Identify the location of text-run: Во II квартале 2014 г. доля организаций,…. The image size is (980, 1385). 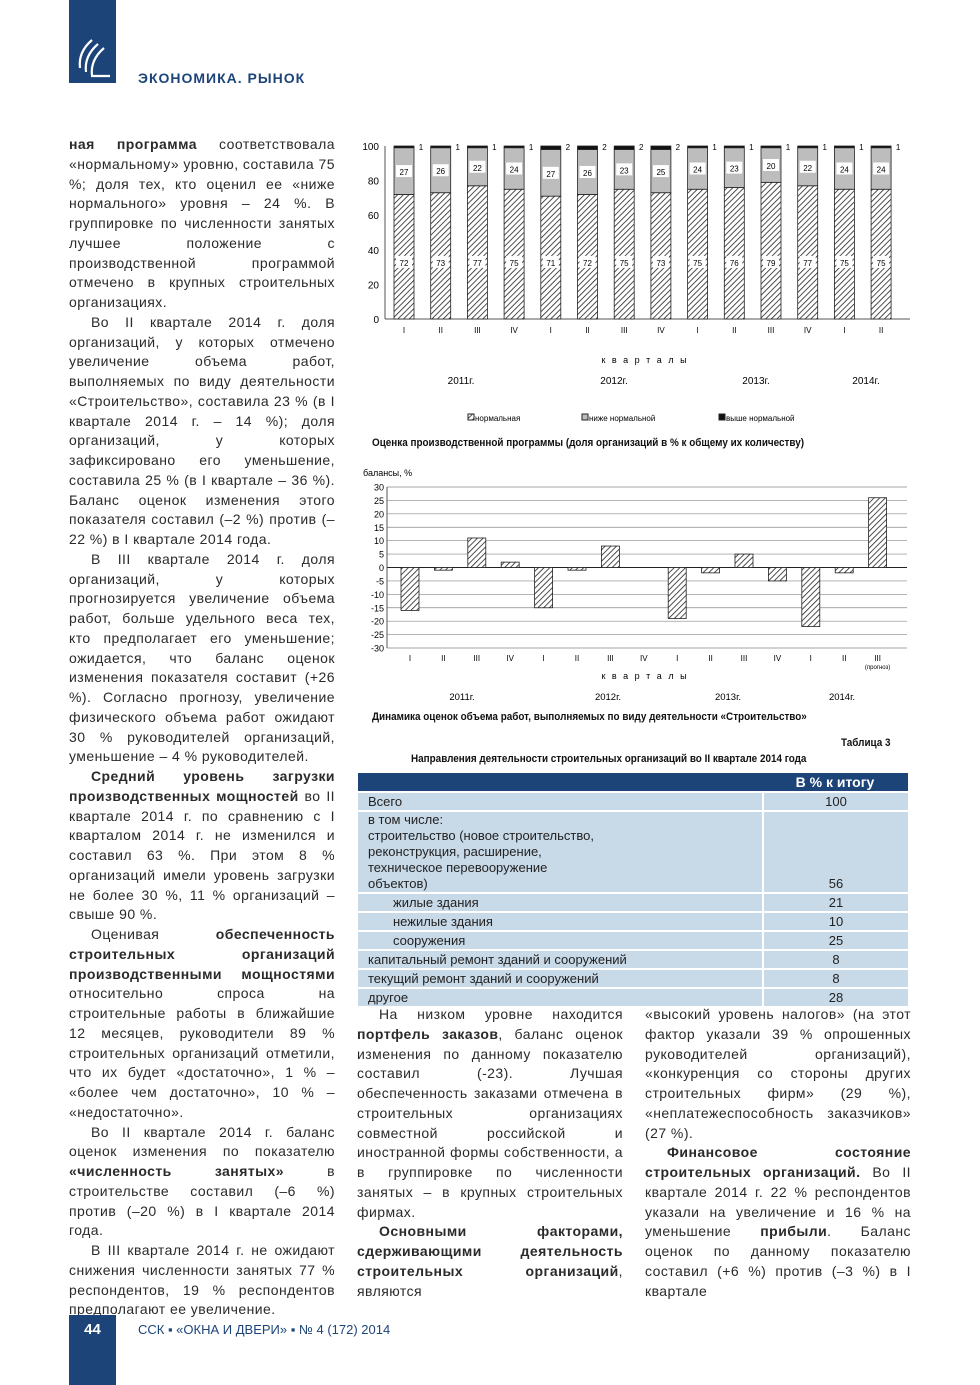
(202, 430).